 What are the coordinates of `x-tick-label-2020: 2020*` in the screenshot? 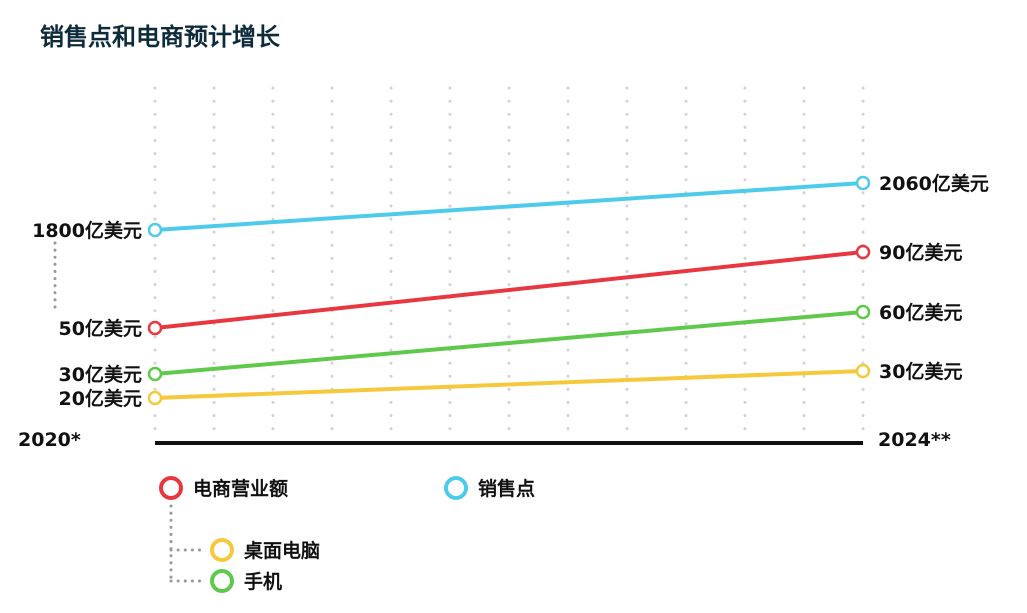 It's located at (49, 440).